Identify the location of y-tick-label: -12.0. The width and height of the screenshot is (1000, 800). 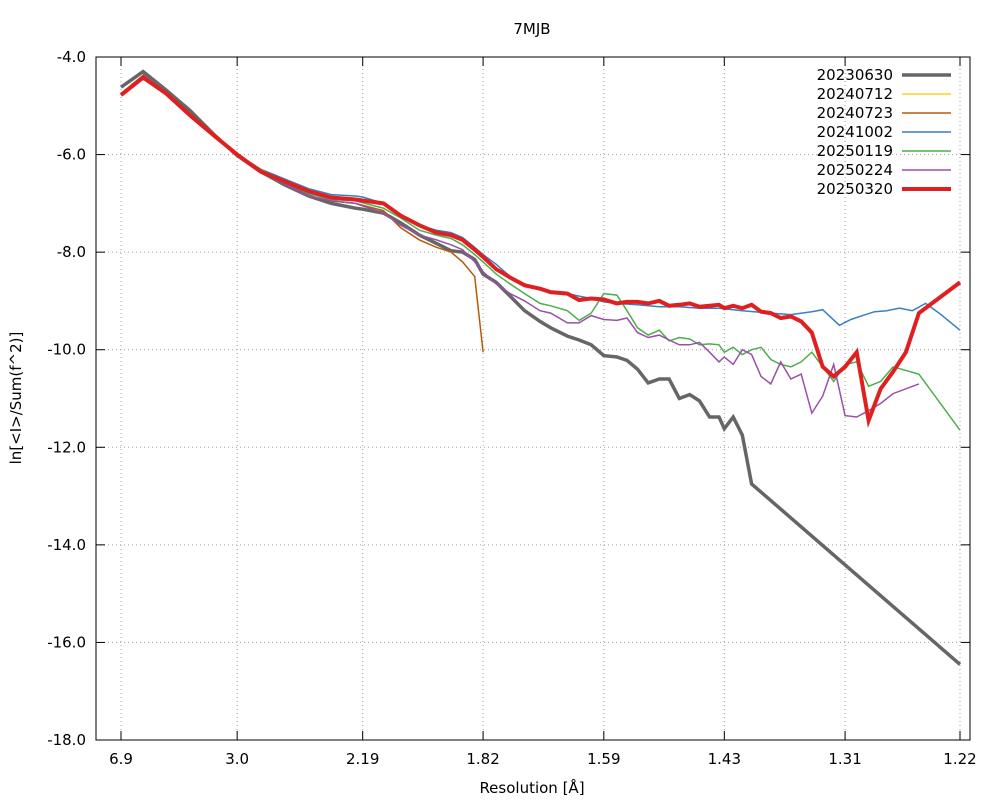
(66, 447).